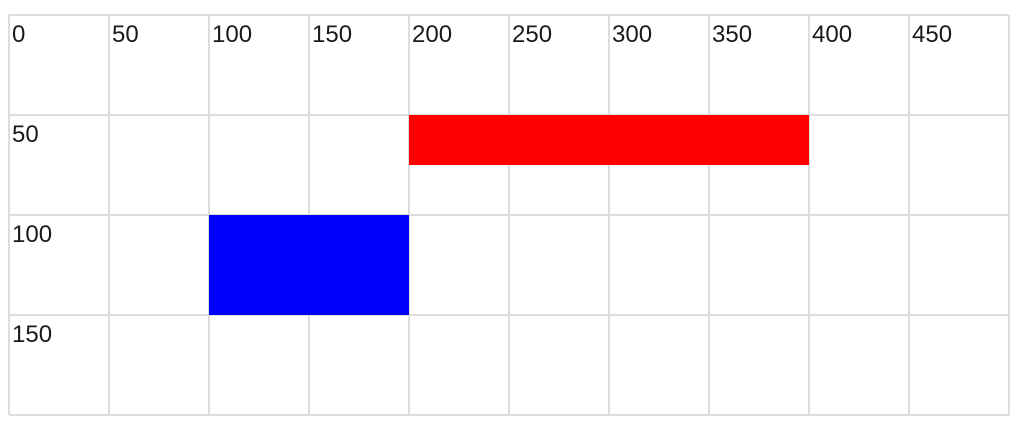  I want to click on blue-rectangle, so click(309, 265).